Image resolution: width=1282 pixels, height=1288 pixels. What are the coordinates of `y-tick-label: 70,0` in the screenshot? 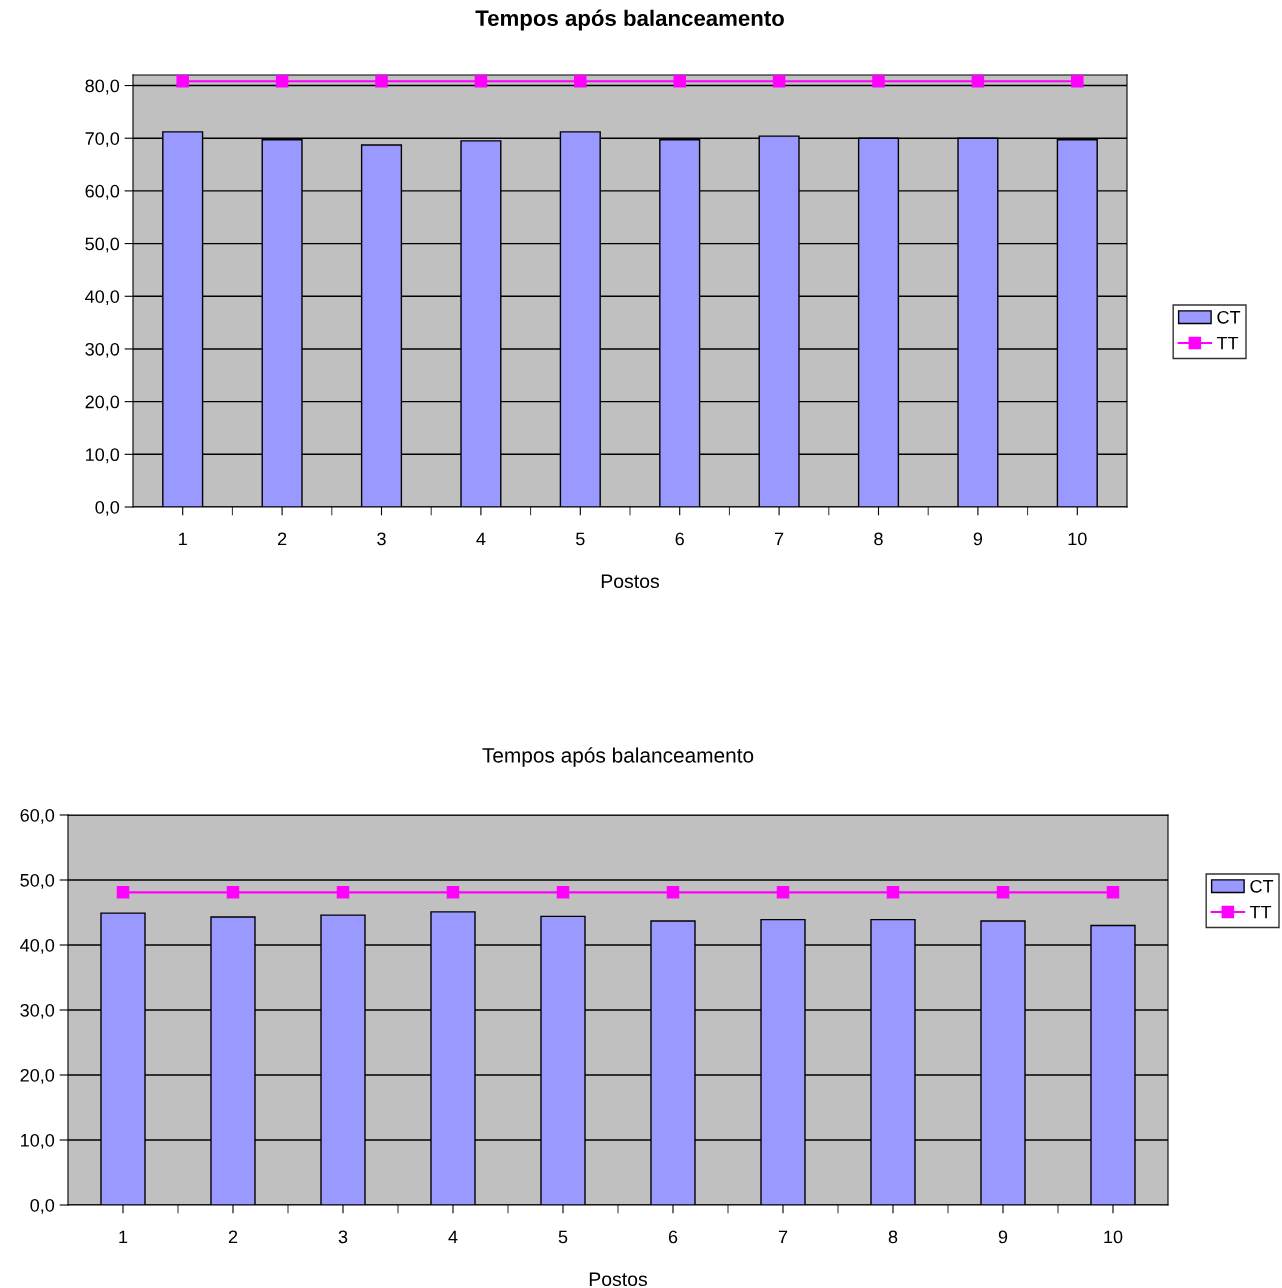 It's located at (102, 140).